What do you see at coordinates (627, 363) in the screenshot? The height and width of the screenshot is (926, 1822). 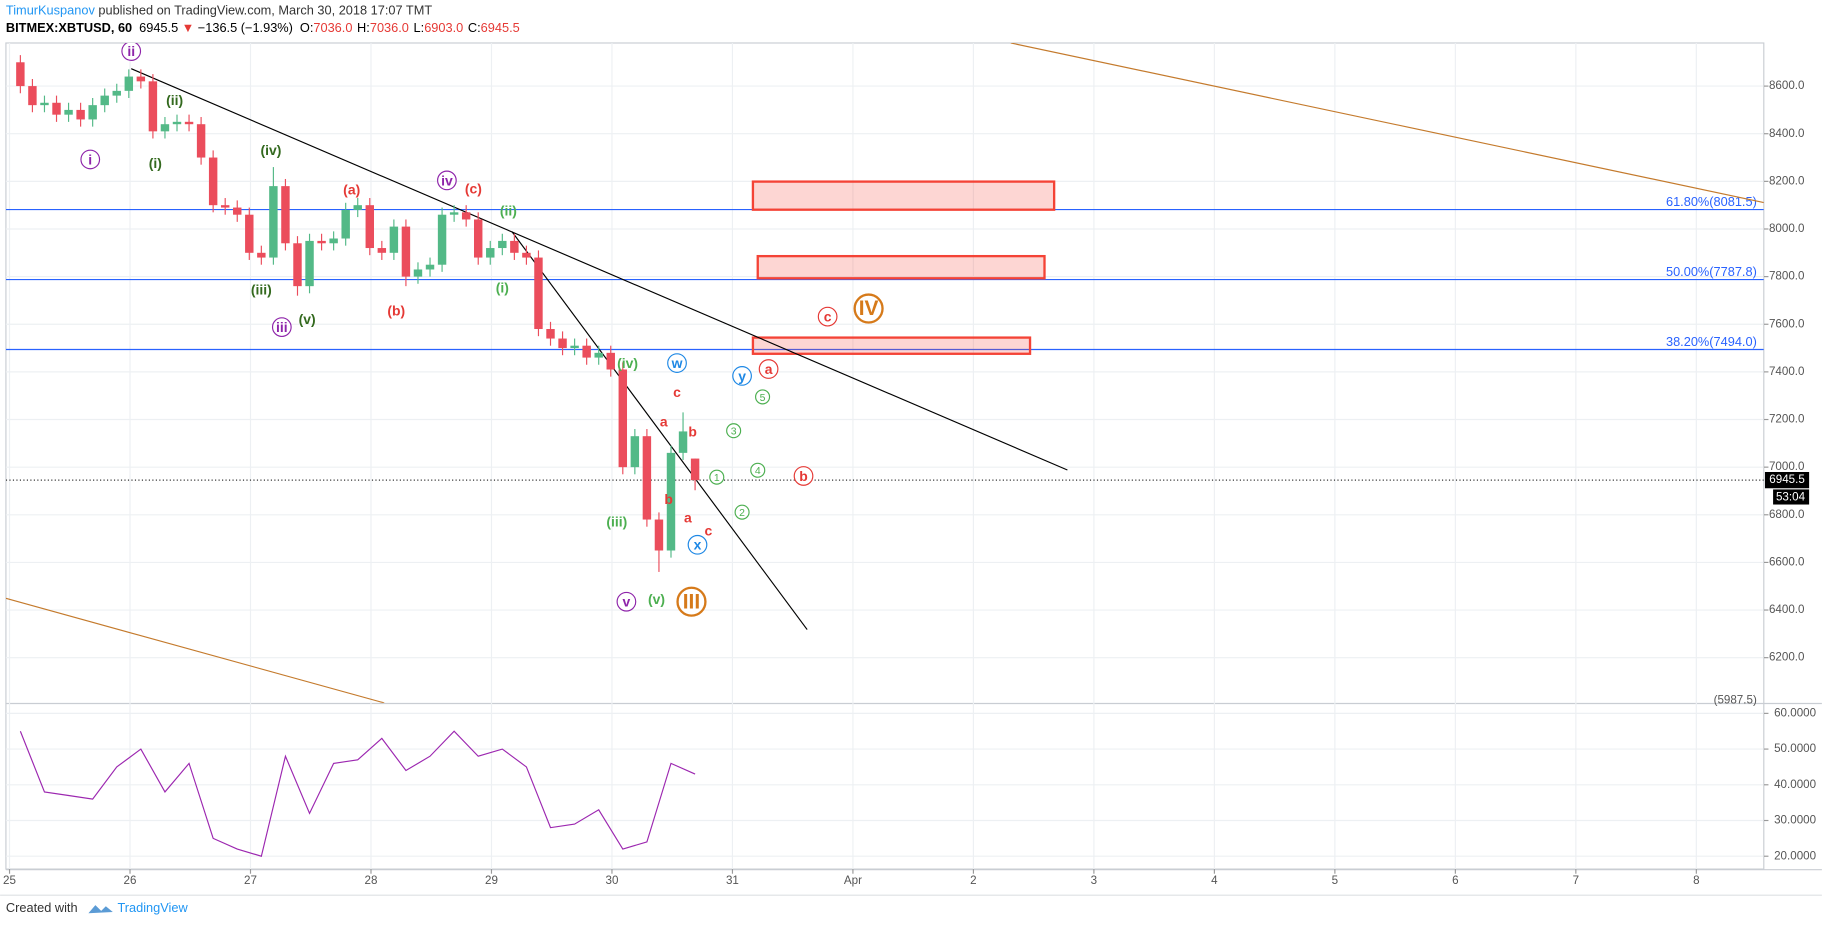 I see `wave-label: (iv)` at bounding box center [627, 363].